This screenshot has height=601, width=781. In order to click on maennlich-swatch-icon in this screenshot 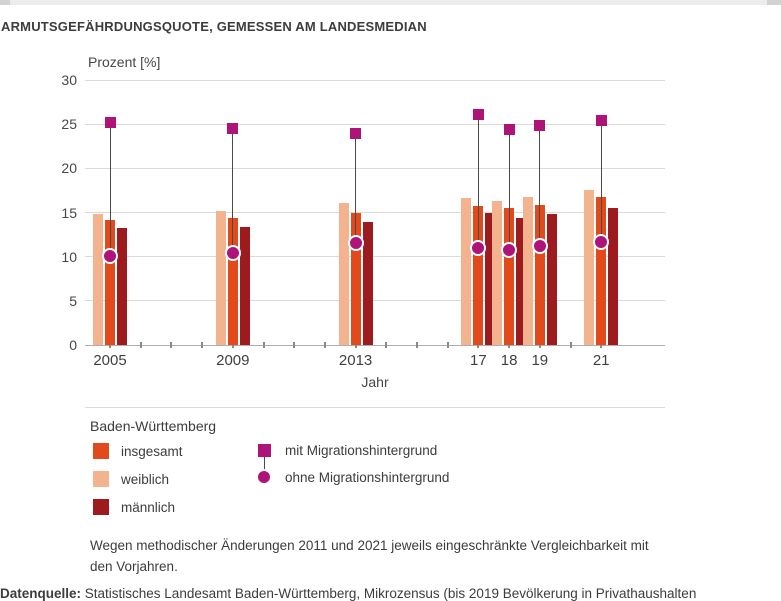, I will do `click(101, 507)`.